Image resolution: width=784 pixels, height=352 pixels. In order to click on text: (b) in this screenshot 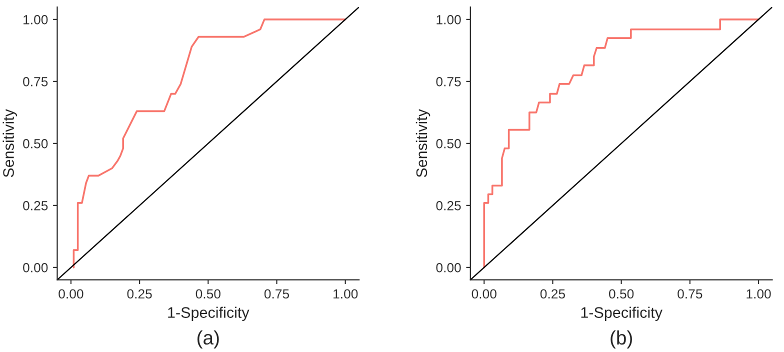, I will do `click(621, 339)`.